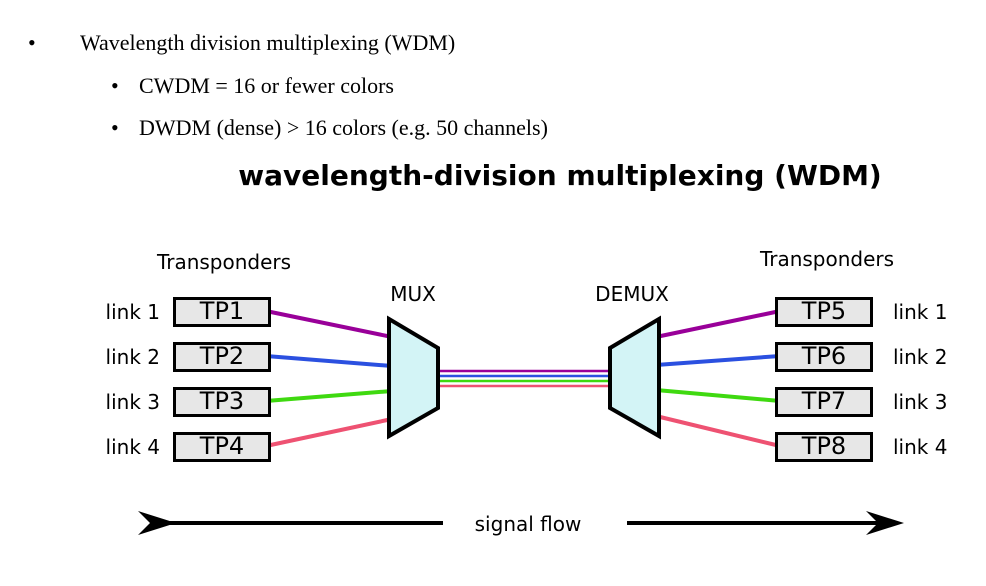  Describe the element at coordinates (413, 294) in the screenshot. I see `mux-label: MUX` at that location.